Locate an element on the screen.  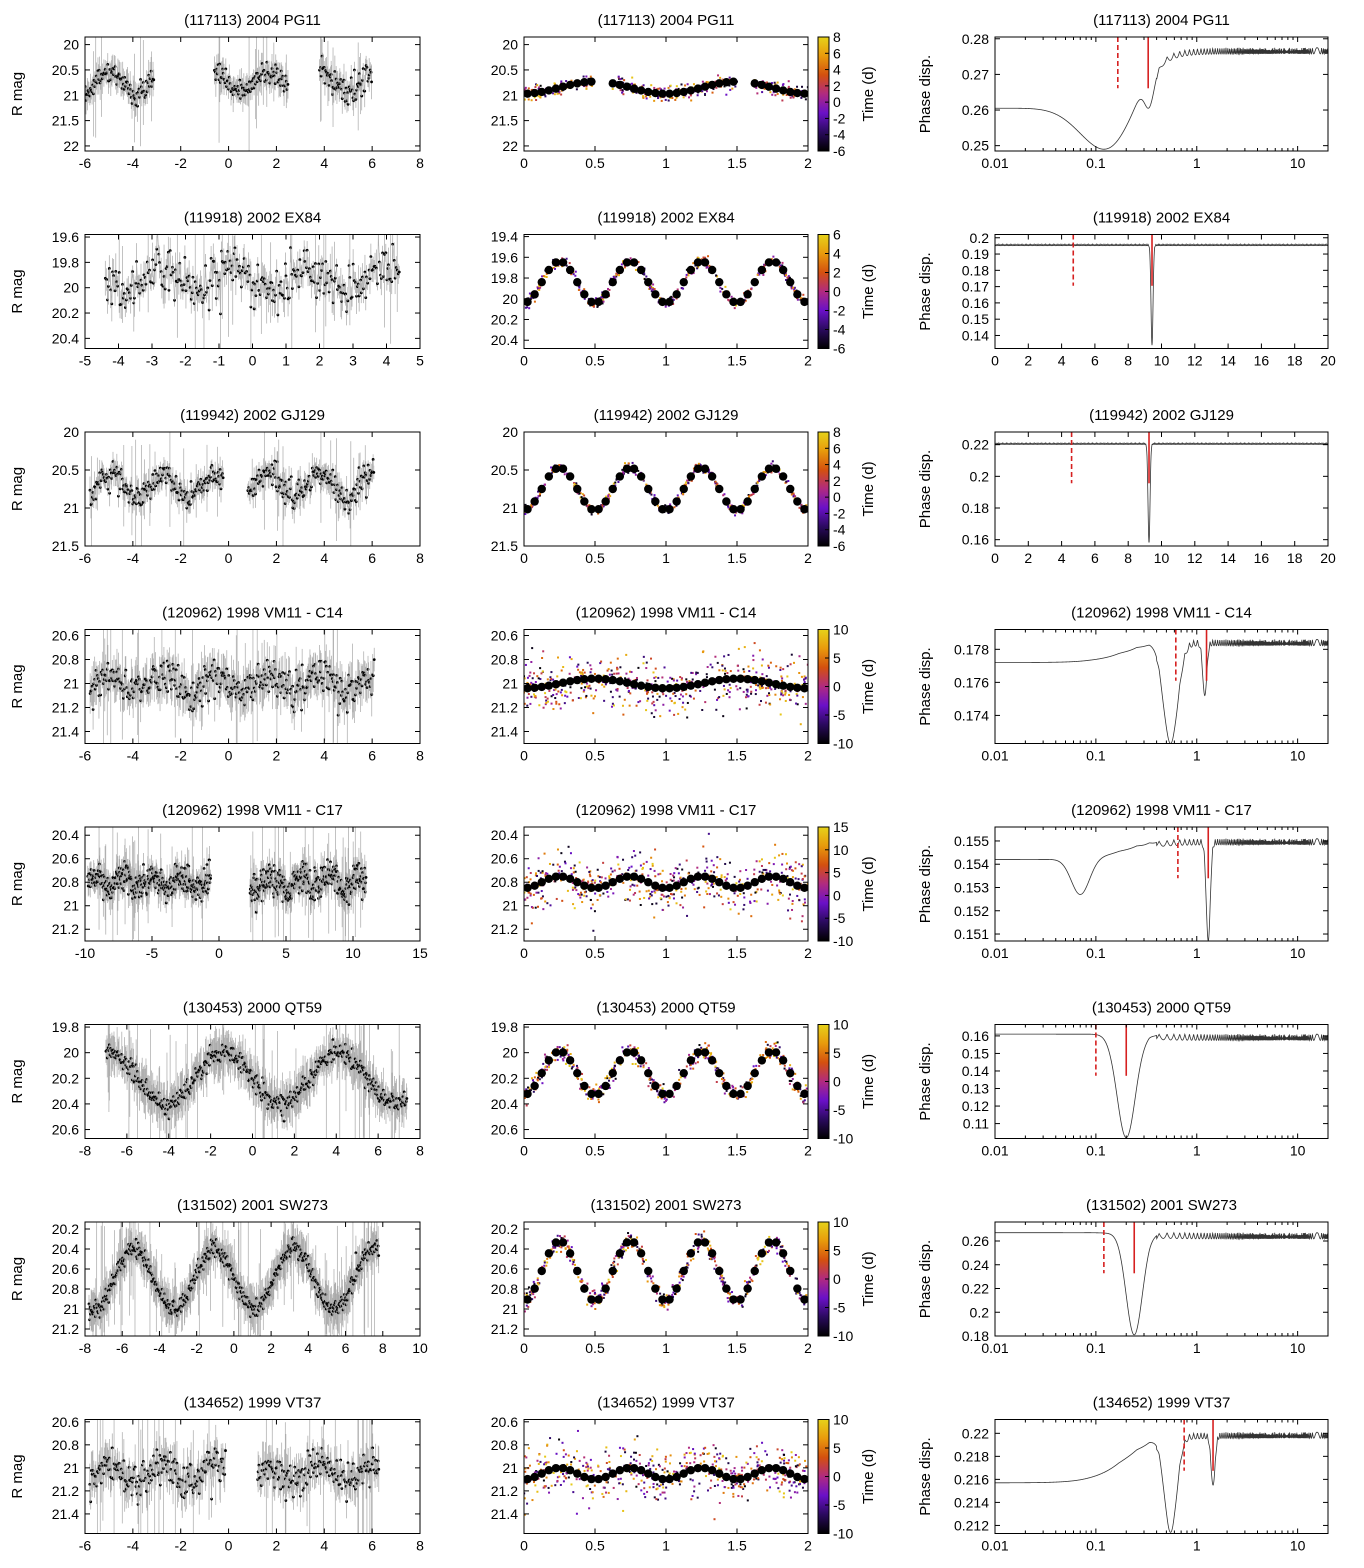
y-tick-label: 20 is located at coordinates (510, 45).